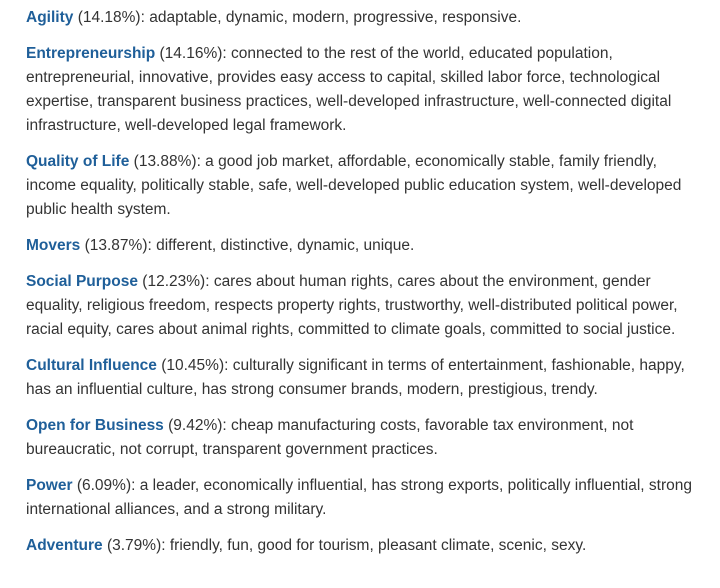 The height and width of the screenshot is (588, 720). What do you see at coordinates (91, 53) in the screenshot?
I see `entry-name: Entrepreneurship` at bounding box center [91, 53].